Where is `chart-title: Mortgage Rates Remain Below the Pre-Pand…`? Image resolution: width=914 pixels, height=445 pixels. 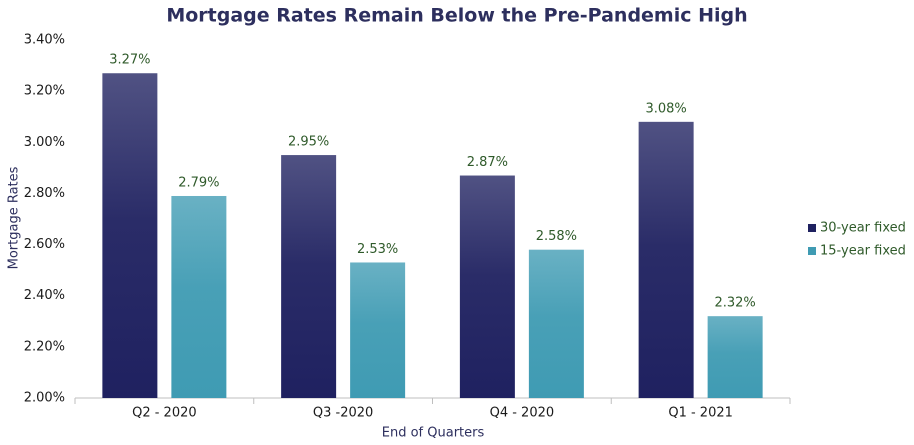
chart-title: Mortgage Rates Remain Below the Pre-Pand… is located at coordinates (456, 16).